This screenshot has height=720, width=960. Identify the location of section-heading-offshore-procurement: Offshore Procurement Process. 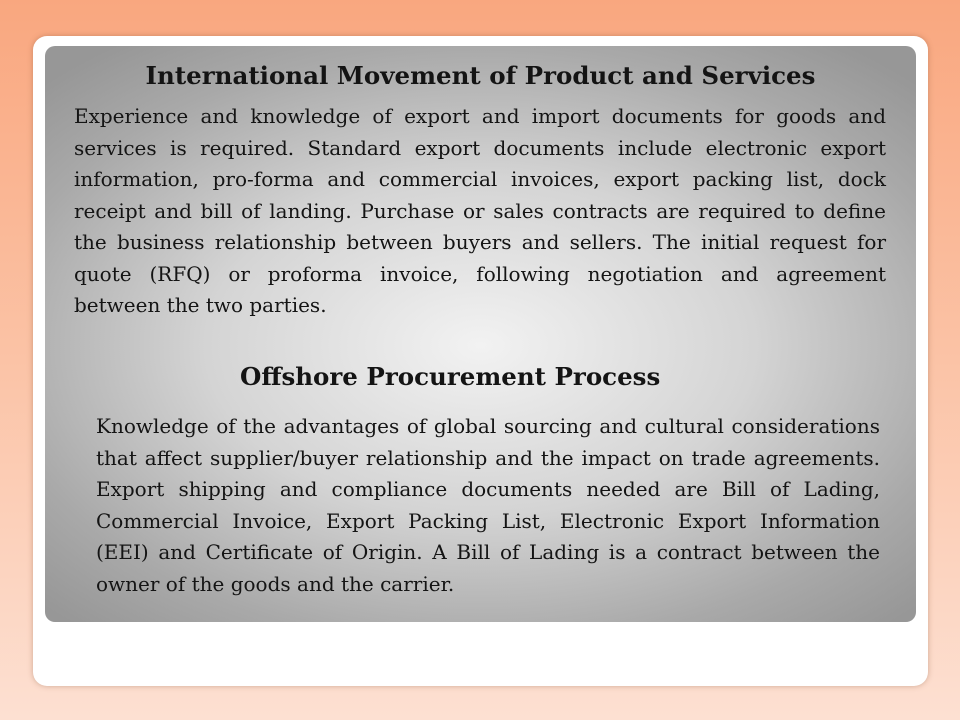
(450, 376).